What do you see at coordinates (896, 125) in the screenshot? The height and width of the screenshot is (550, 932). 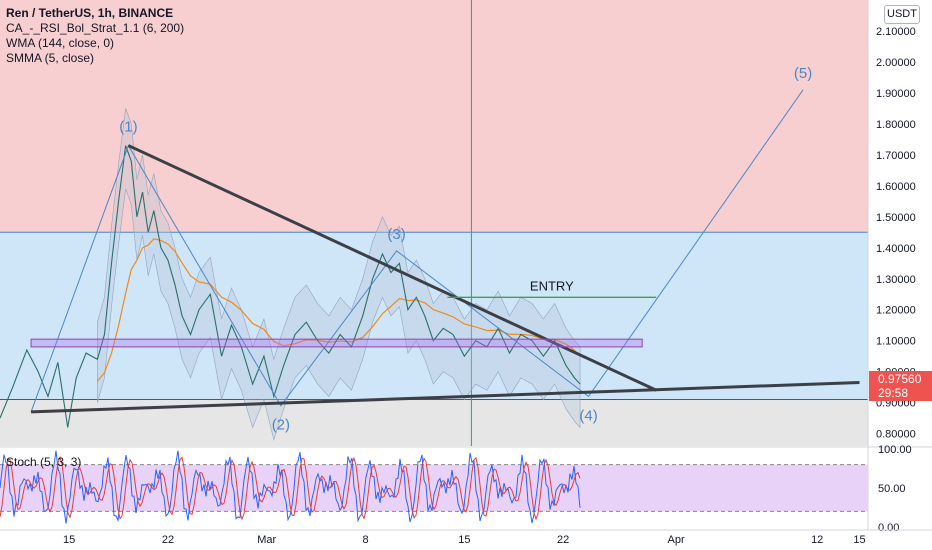 I see `y-tick-label: 1.80000` at bounding box center [896, 125].